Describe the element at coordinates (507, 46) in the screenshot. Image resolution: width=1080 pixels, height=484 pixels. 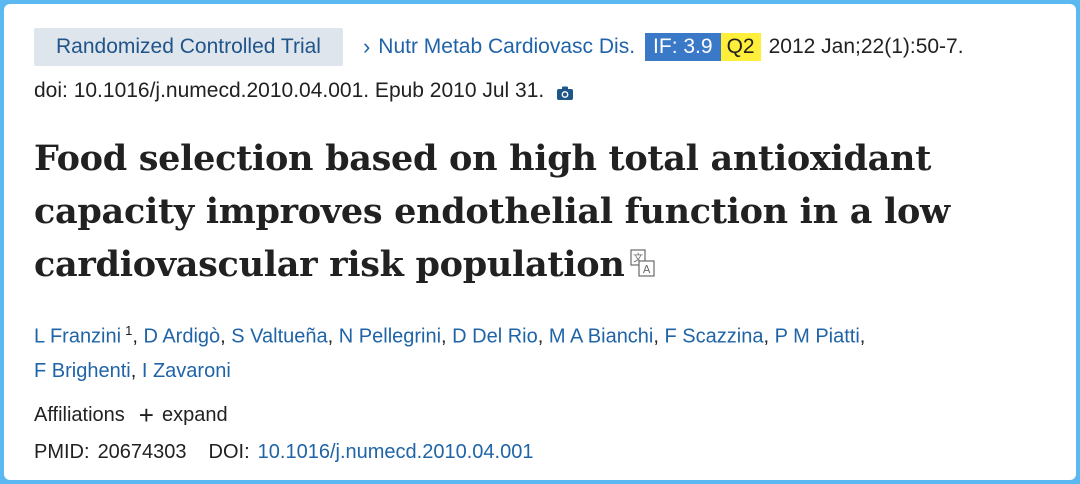
I see `journal-link: Nutr Metab Cardiovasc Dis.` at that location.